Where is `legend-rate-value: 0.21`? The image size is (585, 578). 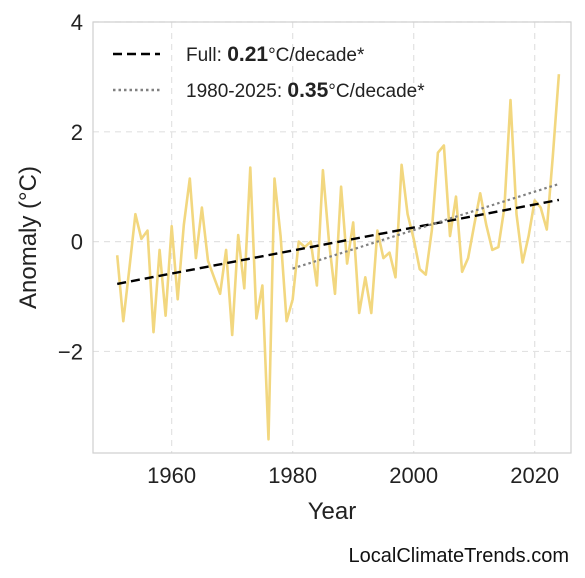 legend-rate-value: 0.21 is located at coordinates (247, 54).